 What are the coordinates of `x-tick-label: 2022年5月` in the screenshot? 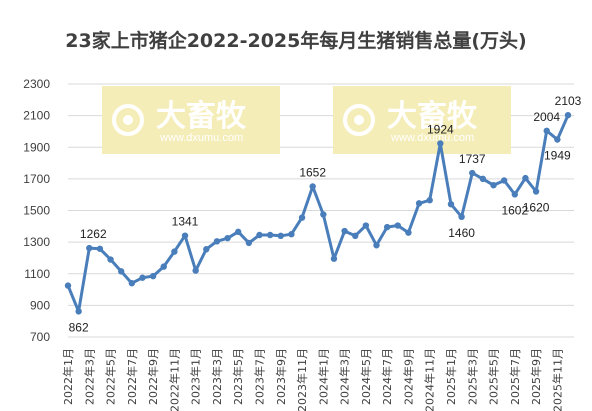 It's located at (111, 376).